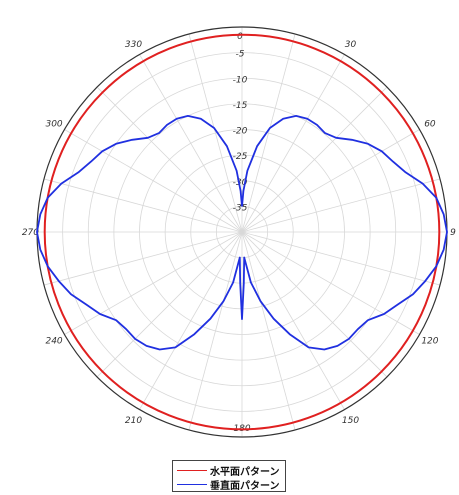  I want to click on angle-tick-label: 150, so click(350, 421).